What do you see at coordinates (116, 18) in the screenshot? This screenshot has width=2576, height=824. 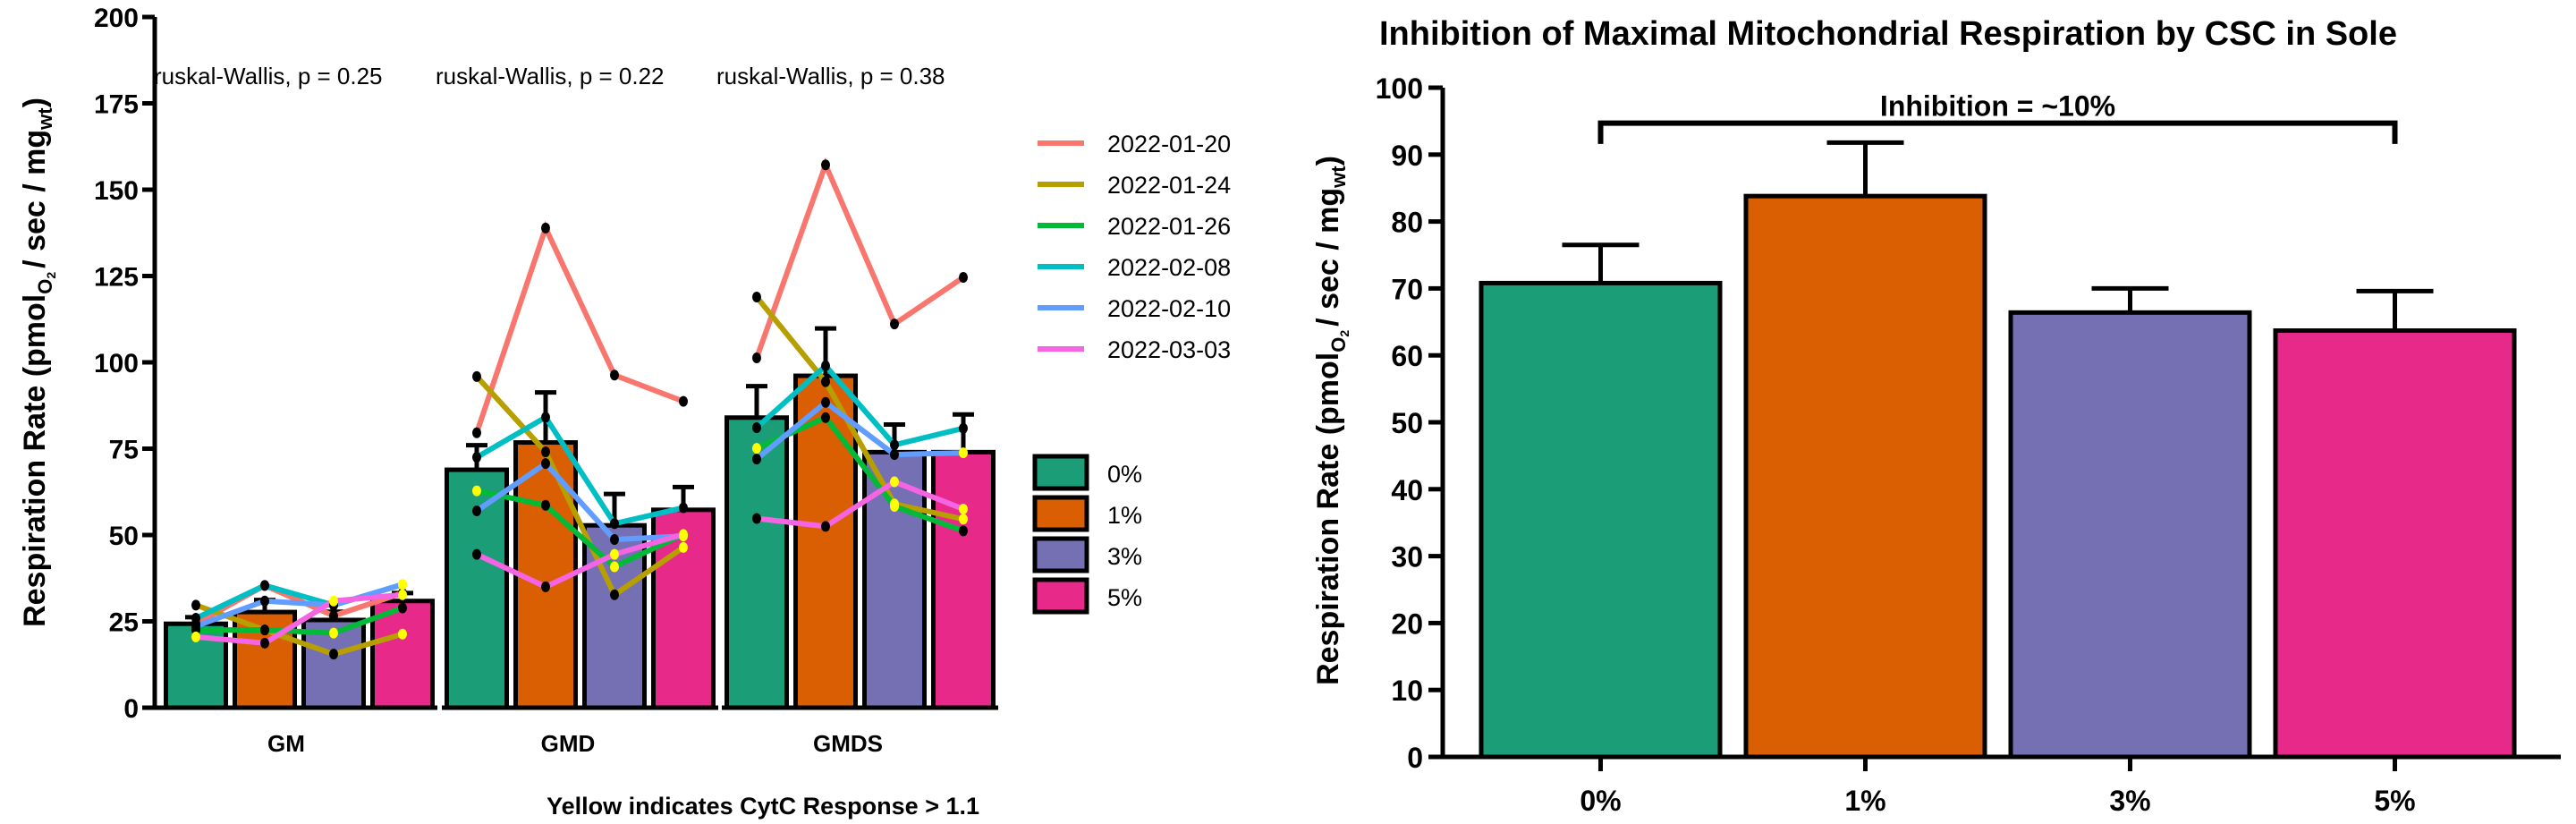 I see `left-y-tick-label: 200` at bounding box center [116, 18].